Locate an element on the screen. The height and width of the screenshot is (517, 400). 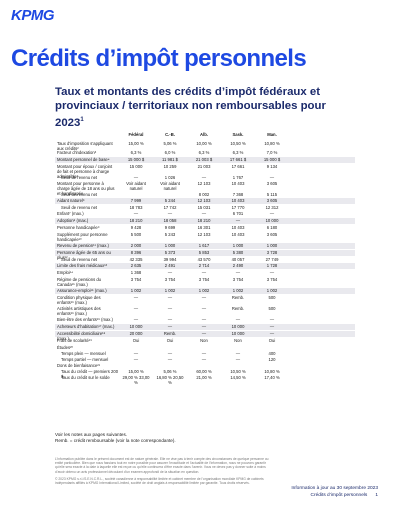
row-label: Personne âgée de 65 ans ou plus¹² is located at coordinates (84, 255).